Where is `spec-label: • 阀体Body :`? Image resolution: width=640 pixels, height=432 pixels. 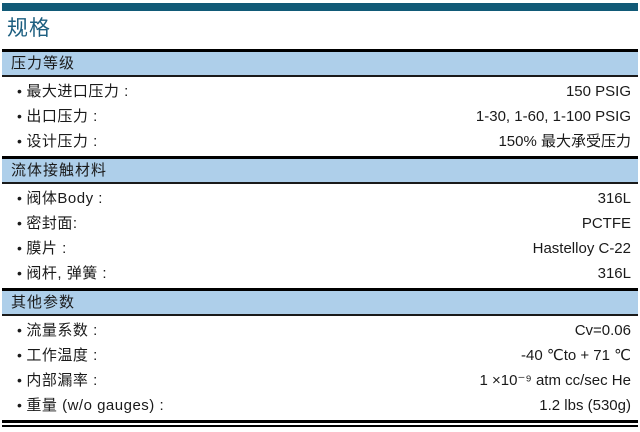
spec-label: • 阀体Body : is located at coordinates (52, 198).